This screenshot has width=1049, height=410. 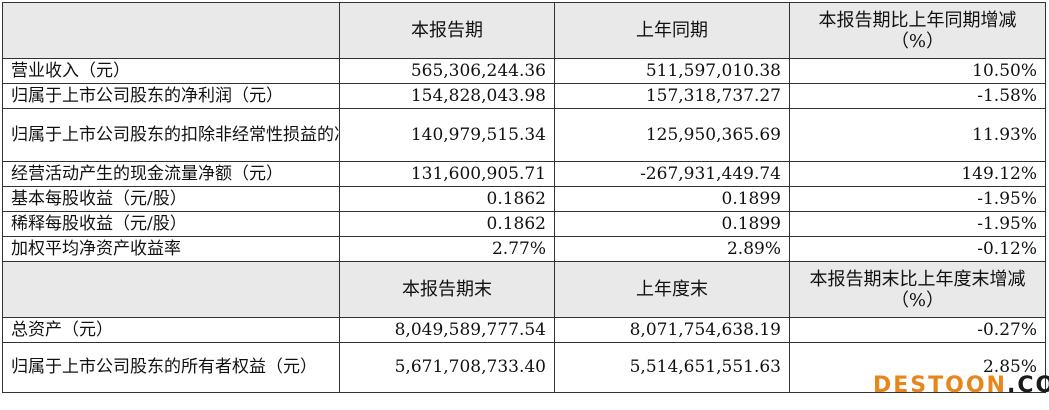 What do you see at coordinates (917, 249) in the screenshot?
I see `row-change: -0.12%` at bounding box center [917, 249].